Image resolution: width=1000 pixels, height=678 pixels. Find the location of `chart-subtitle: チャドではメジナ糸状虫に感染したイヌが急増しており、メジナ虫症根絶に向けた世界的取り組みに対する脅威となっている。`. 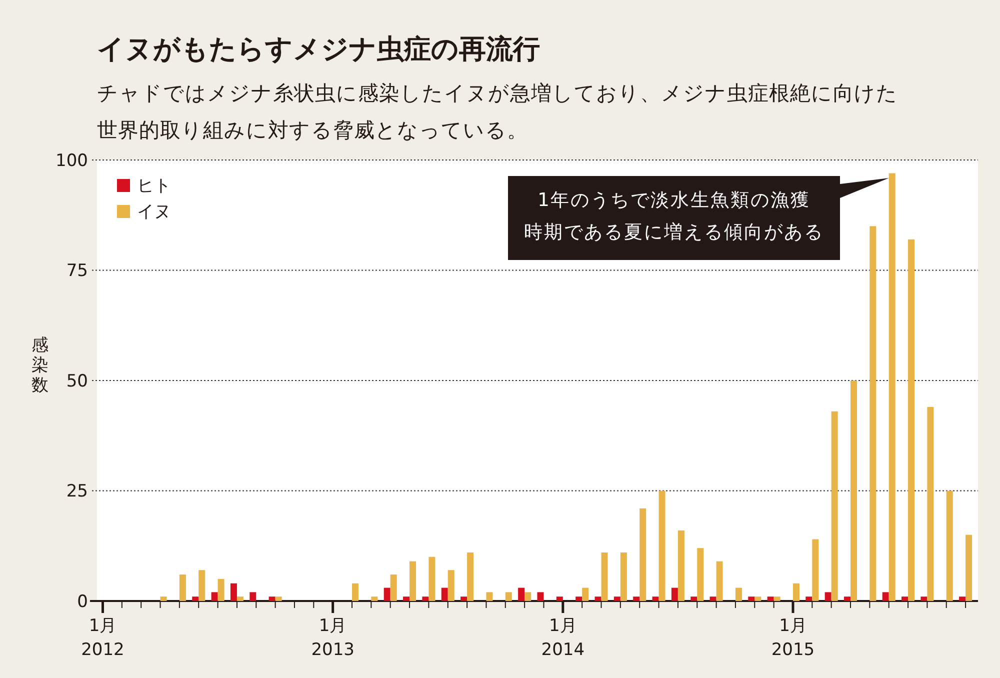

chart-subtitle: チャドではメジナ糸状虫に感染したイヌが急増しており、メジナ虫症根絶に向けた世界的取り組みに対する脅威となっている。 is located at coordinates (497, 111).